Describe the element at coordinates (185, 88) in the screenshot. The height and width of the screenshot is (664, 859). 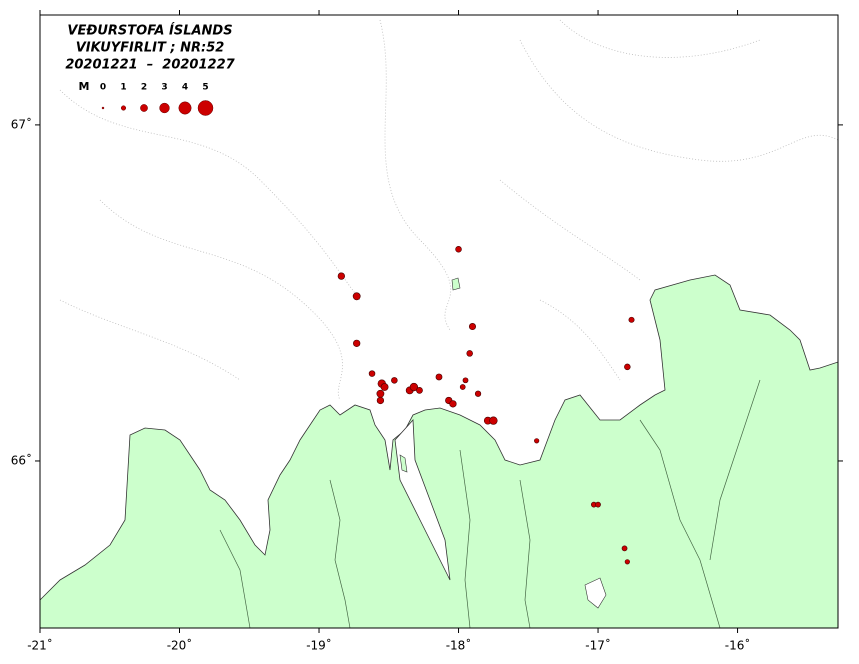
I see `legend-size-label: 4` at that location.